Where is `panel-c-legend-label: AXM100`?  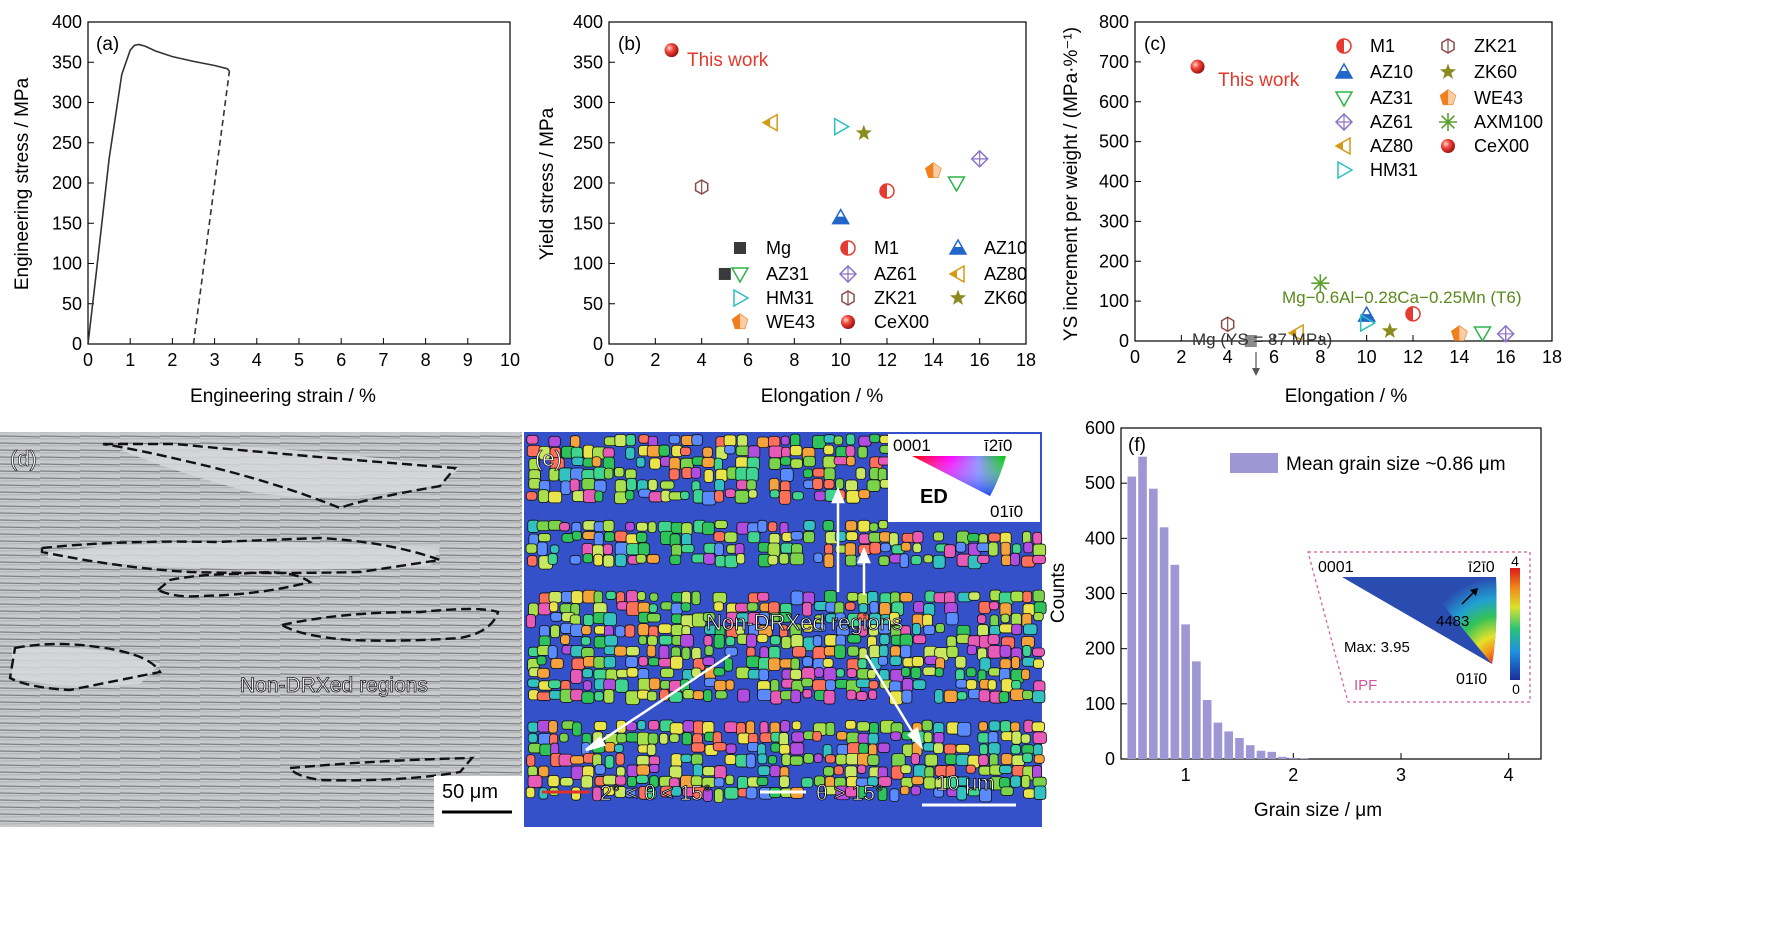 panel-c-legend-label: AXM100 is located at coordinates (1508, 122).